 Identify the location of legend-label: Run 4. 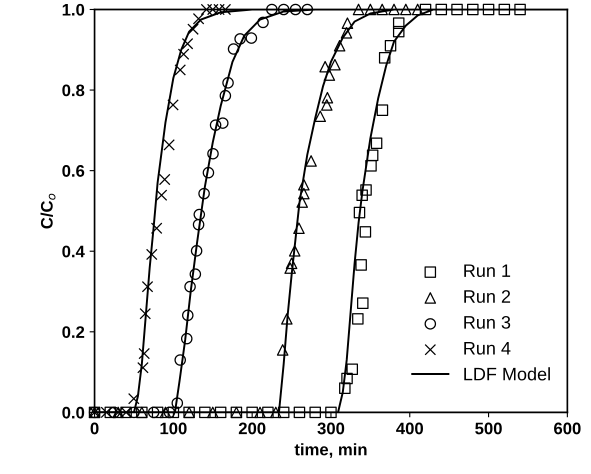
(487, 348).